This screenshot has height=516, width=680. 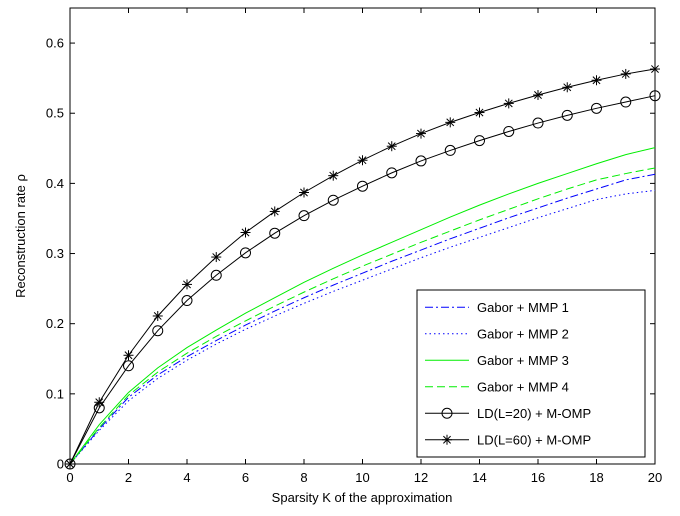 What do you see at coordinates (55, 323) in the screenshot?
I see `y-tick-label: 0.2` at bounding box center [55, 323].